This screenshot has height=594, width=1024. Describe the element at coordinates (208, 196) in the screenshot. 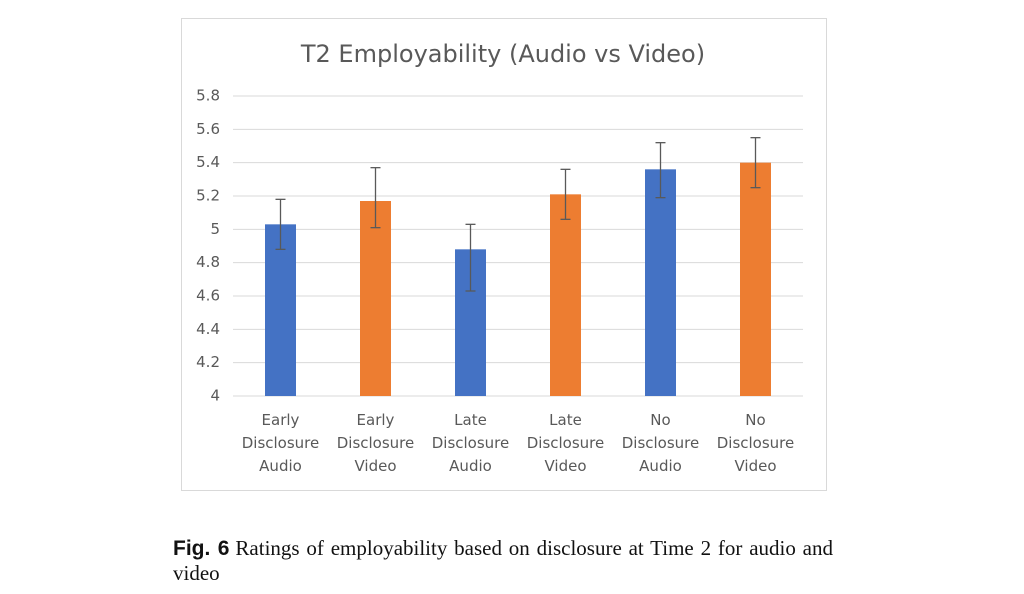

I see `y-tick-label: 5.2` at that location.